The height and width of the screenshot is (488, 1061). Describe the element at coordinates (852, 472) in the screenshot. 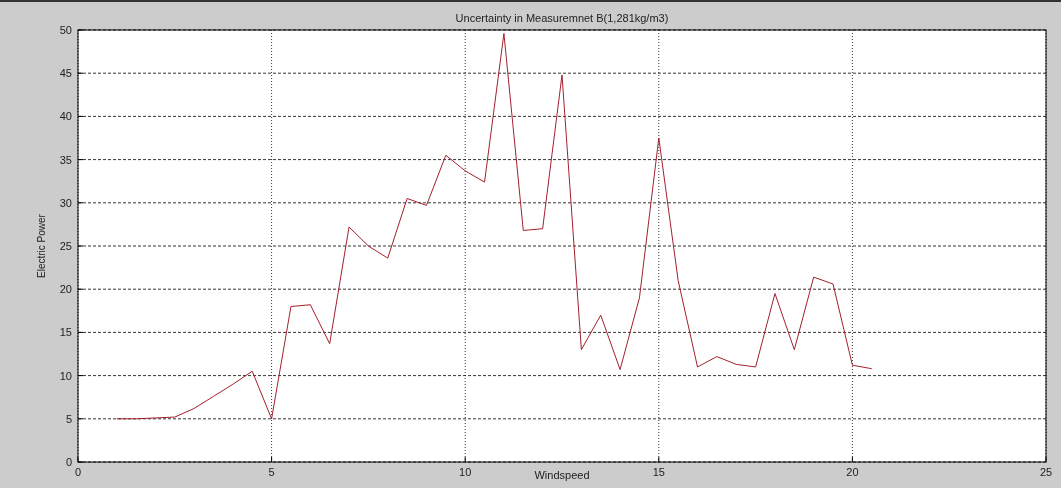

I see `x-tick-label: 20` at that location.